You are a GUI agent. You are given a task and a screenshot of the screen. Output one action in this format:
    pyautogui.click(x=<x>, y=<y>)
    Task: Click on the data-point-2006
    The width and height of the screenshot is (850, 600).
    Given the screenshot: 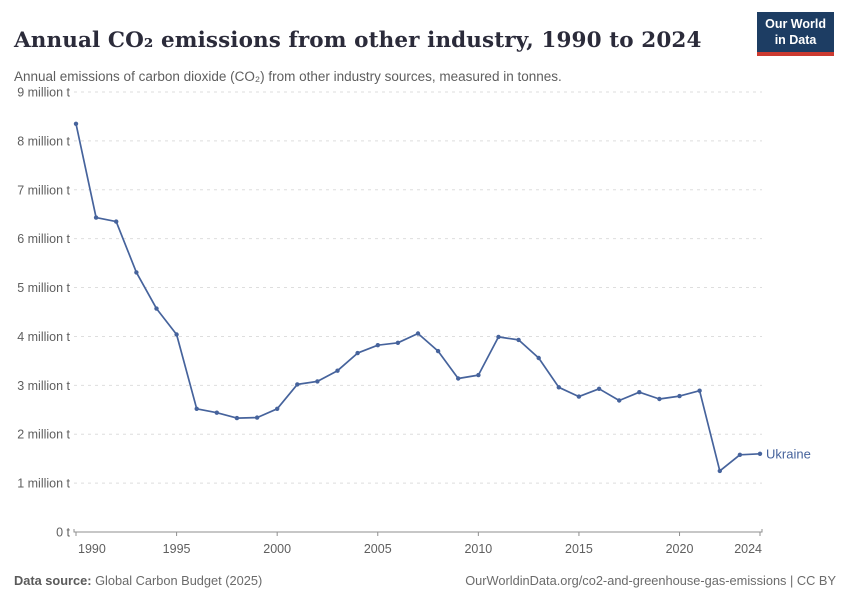 What is the action you would take?
    pyautogui.click(x=398, y=342)
    